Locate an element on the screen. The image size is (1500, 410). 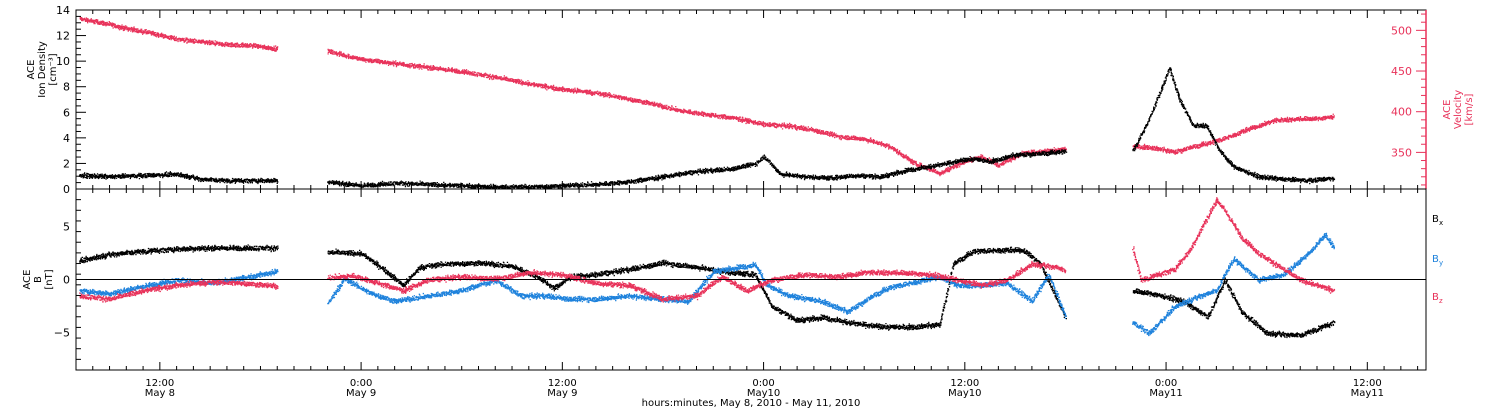
legend-subscript: x is located at coordinates (1441, 223).